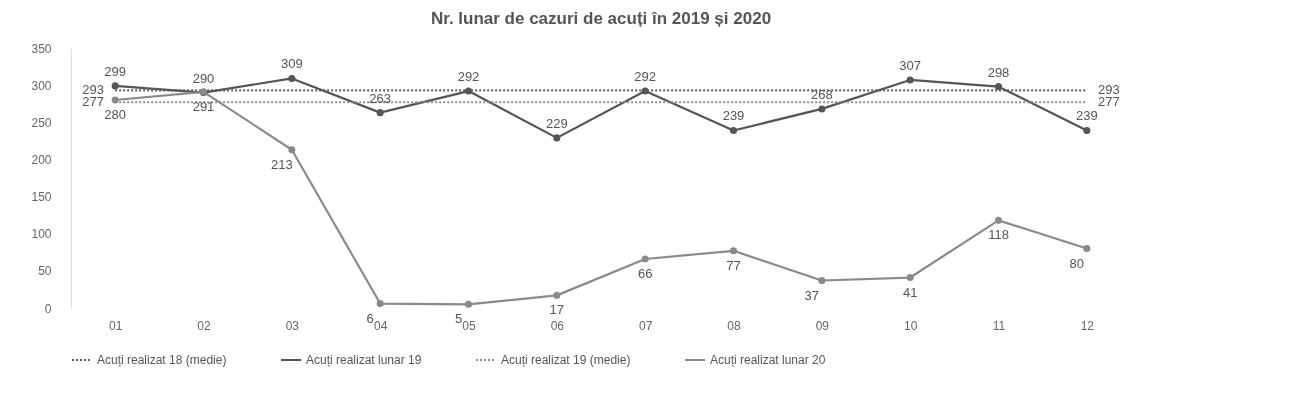 This screenshot has width=1295, height=409. What do you see at coordinates (733, 265) in the screenshot?
I see `data-label: 77` at bounding box center [733, 265].